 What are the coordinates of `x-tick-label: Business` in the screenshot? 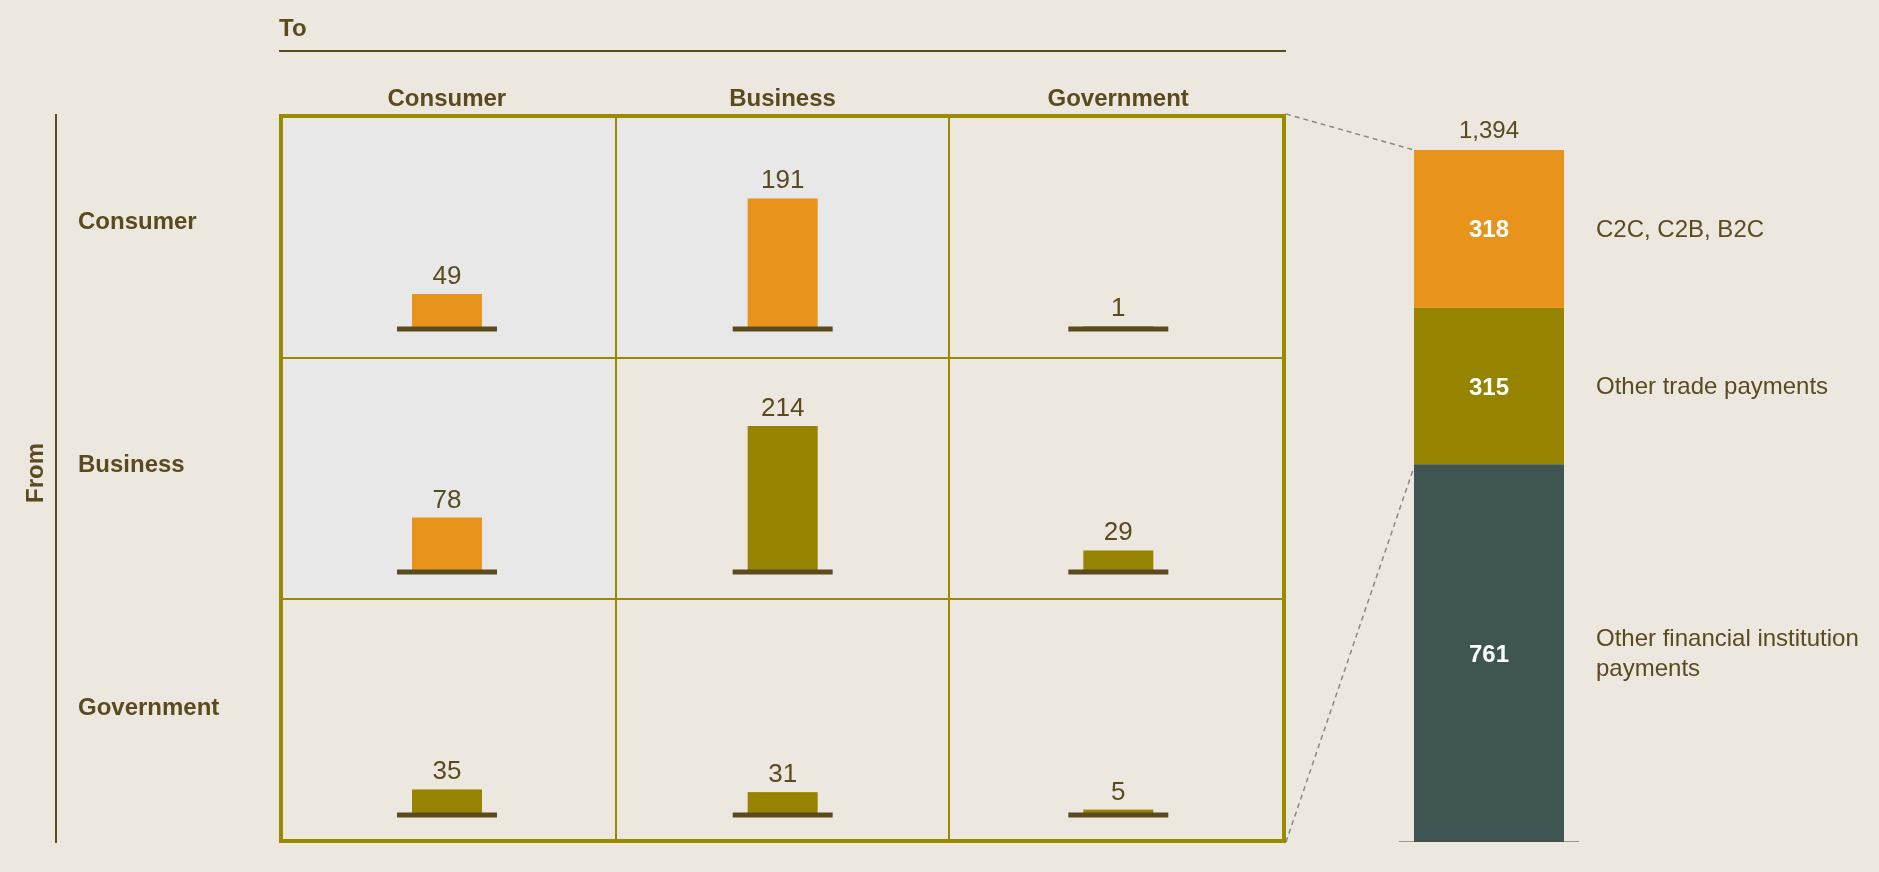 It's located at (782, 97).